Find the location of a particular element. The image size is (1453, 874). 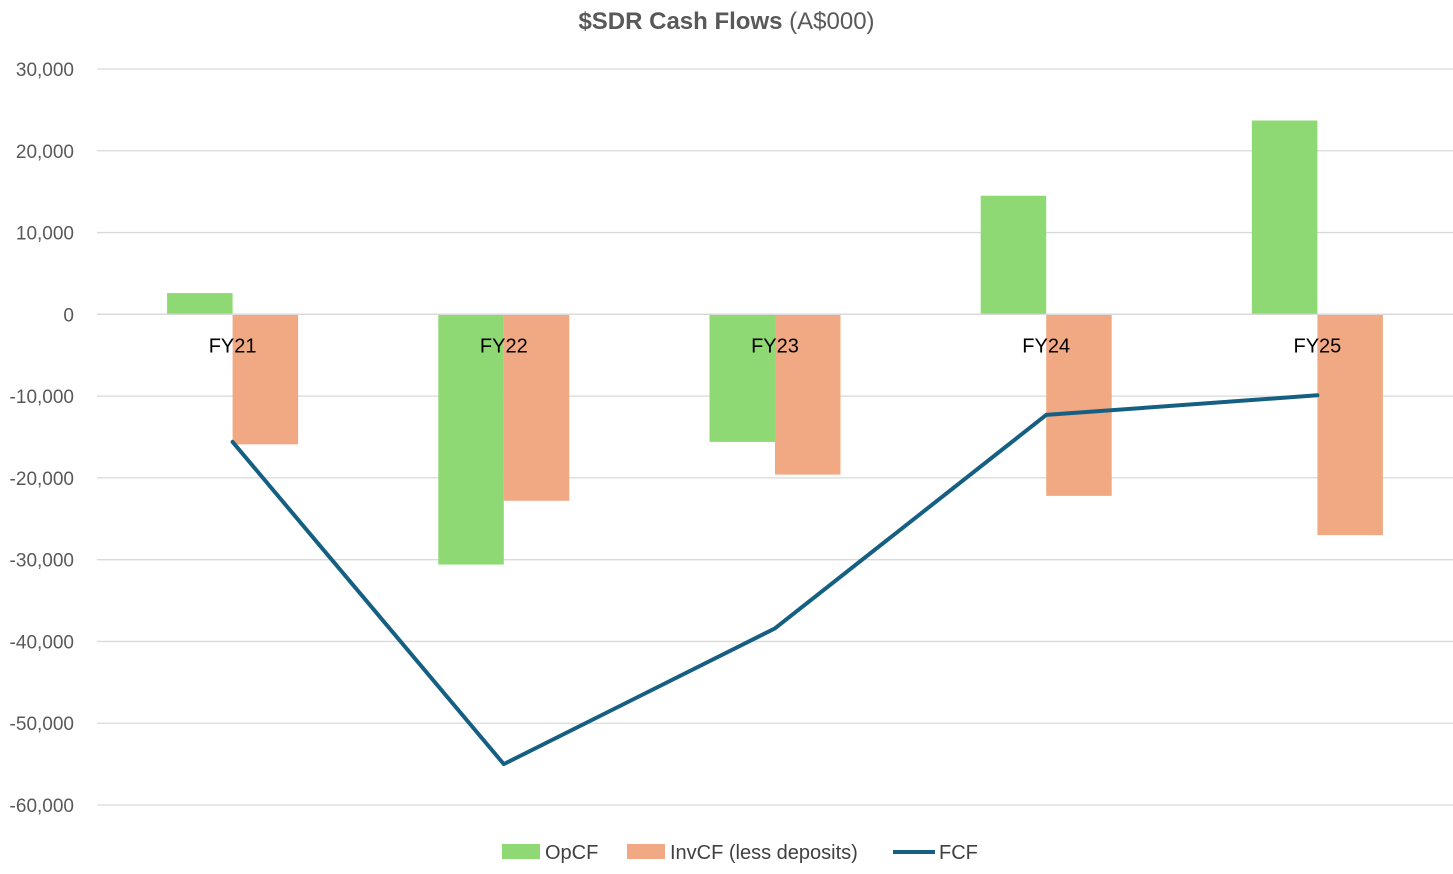

legend-label: FCF is located at coordinates (958, 853).